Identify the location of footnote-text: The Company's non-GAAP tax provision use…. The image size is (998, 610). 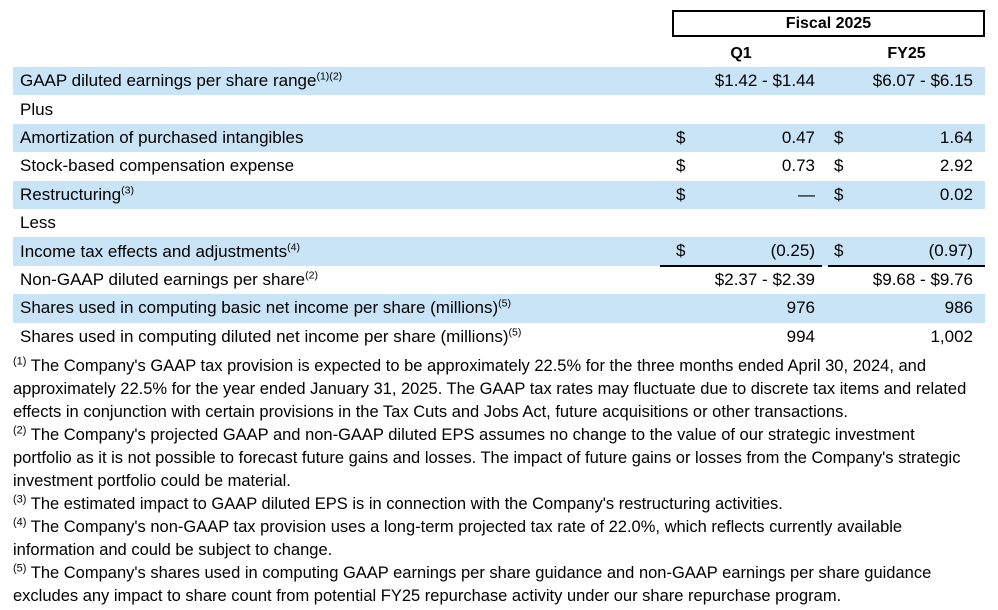
(458, 538).